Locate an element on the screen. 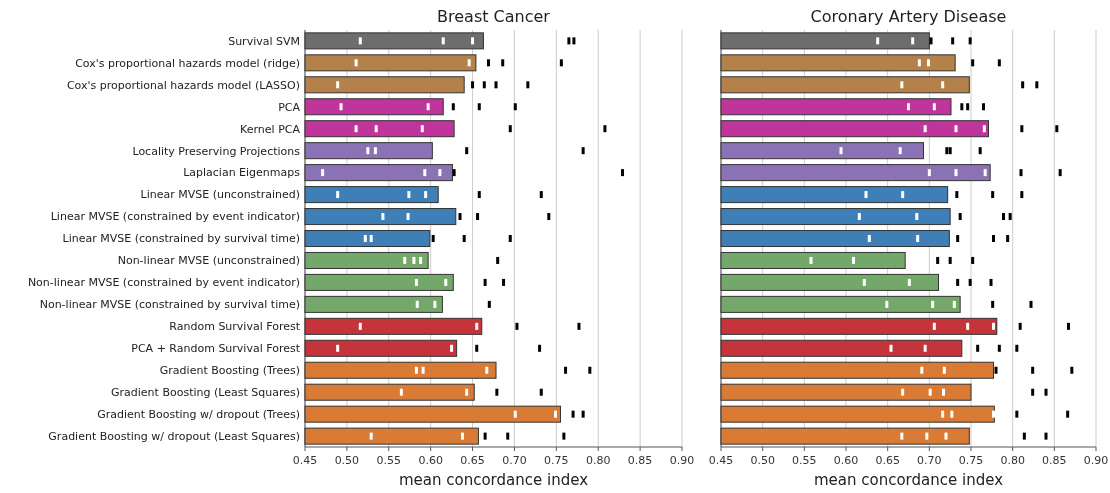  y-tick-label: Cox's proportional hazards model (ridge) is located at coordinates (187, 63).